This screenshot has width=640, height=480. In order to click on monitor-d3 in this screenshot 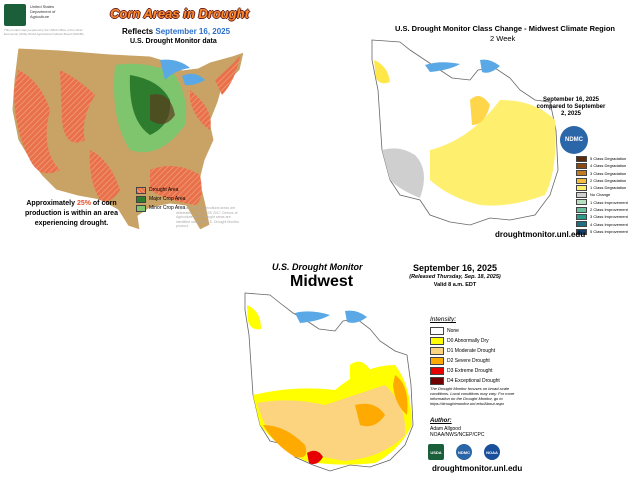, I will do `click(315, 457)`.